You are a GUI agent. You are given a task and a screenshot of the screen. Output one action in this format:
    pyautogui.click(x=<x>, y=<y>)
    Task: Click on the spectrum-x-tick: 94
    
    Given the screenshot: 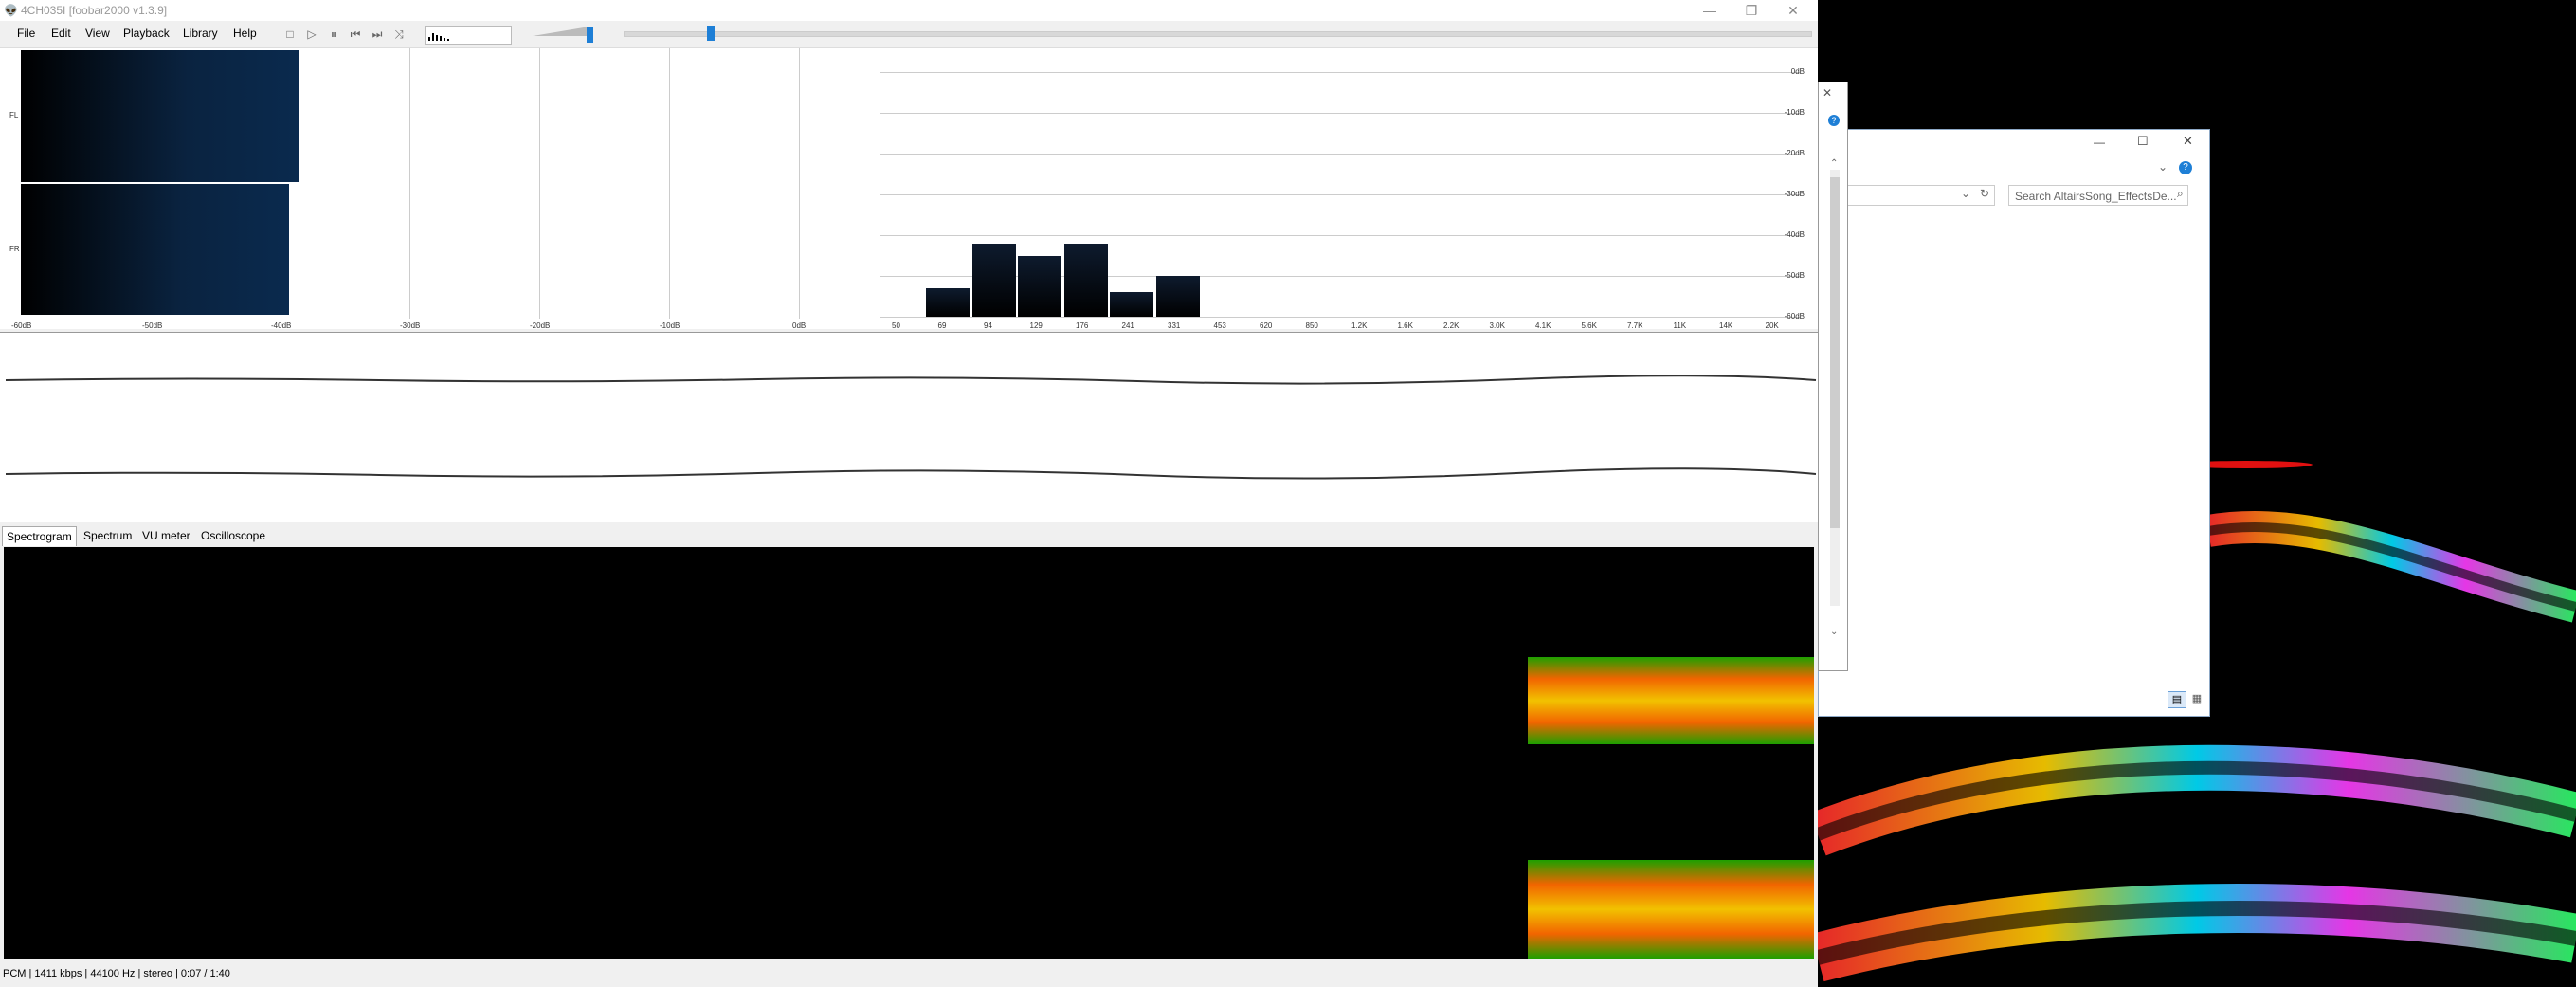 What is the action you would take?
    pyautogui.click(x=988, y=325)
    